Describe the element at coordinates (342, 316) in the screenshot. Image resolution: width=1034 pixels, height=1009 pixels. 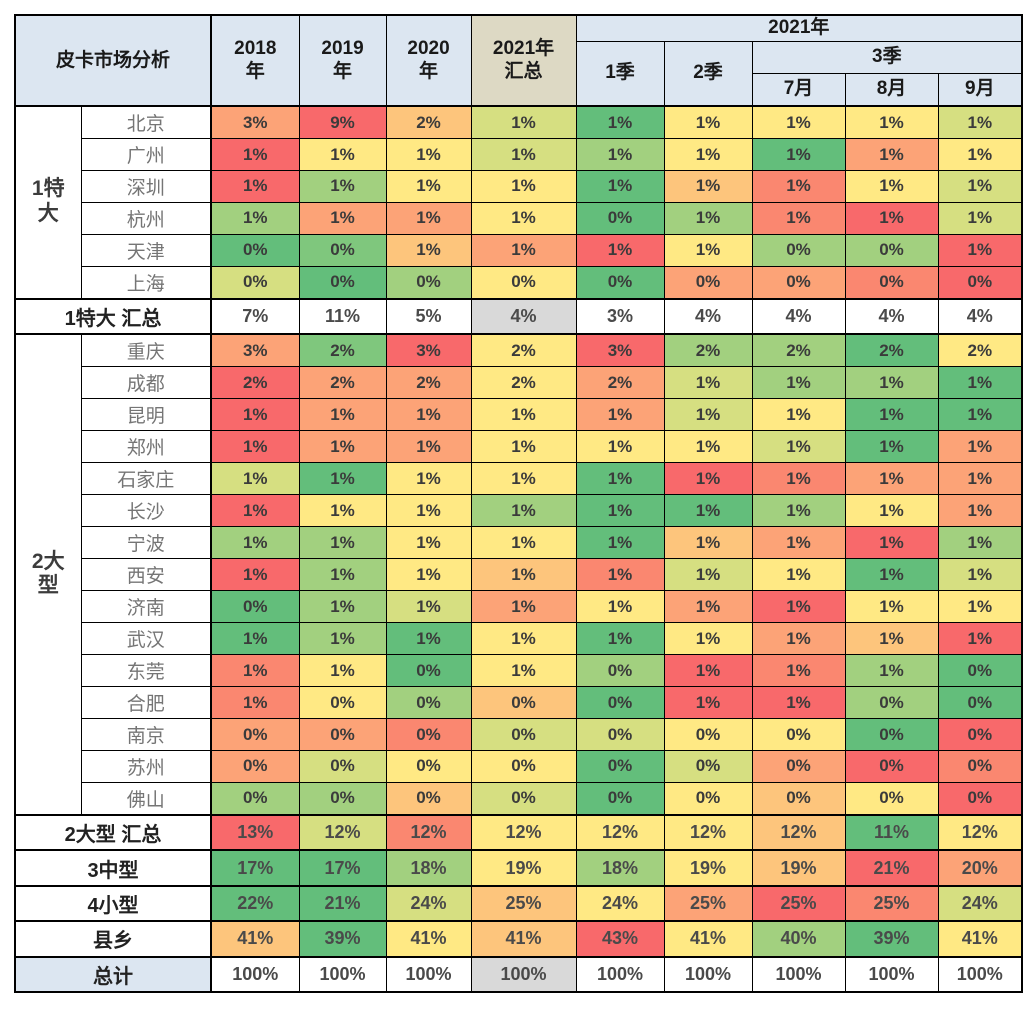
I see `value-cell: 11%` at that location.